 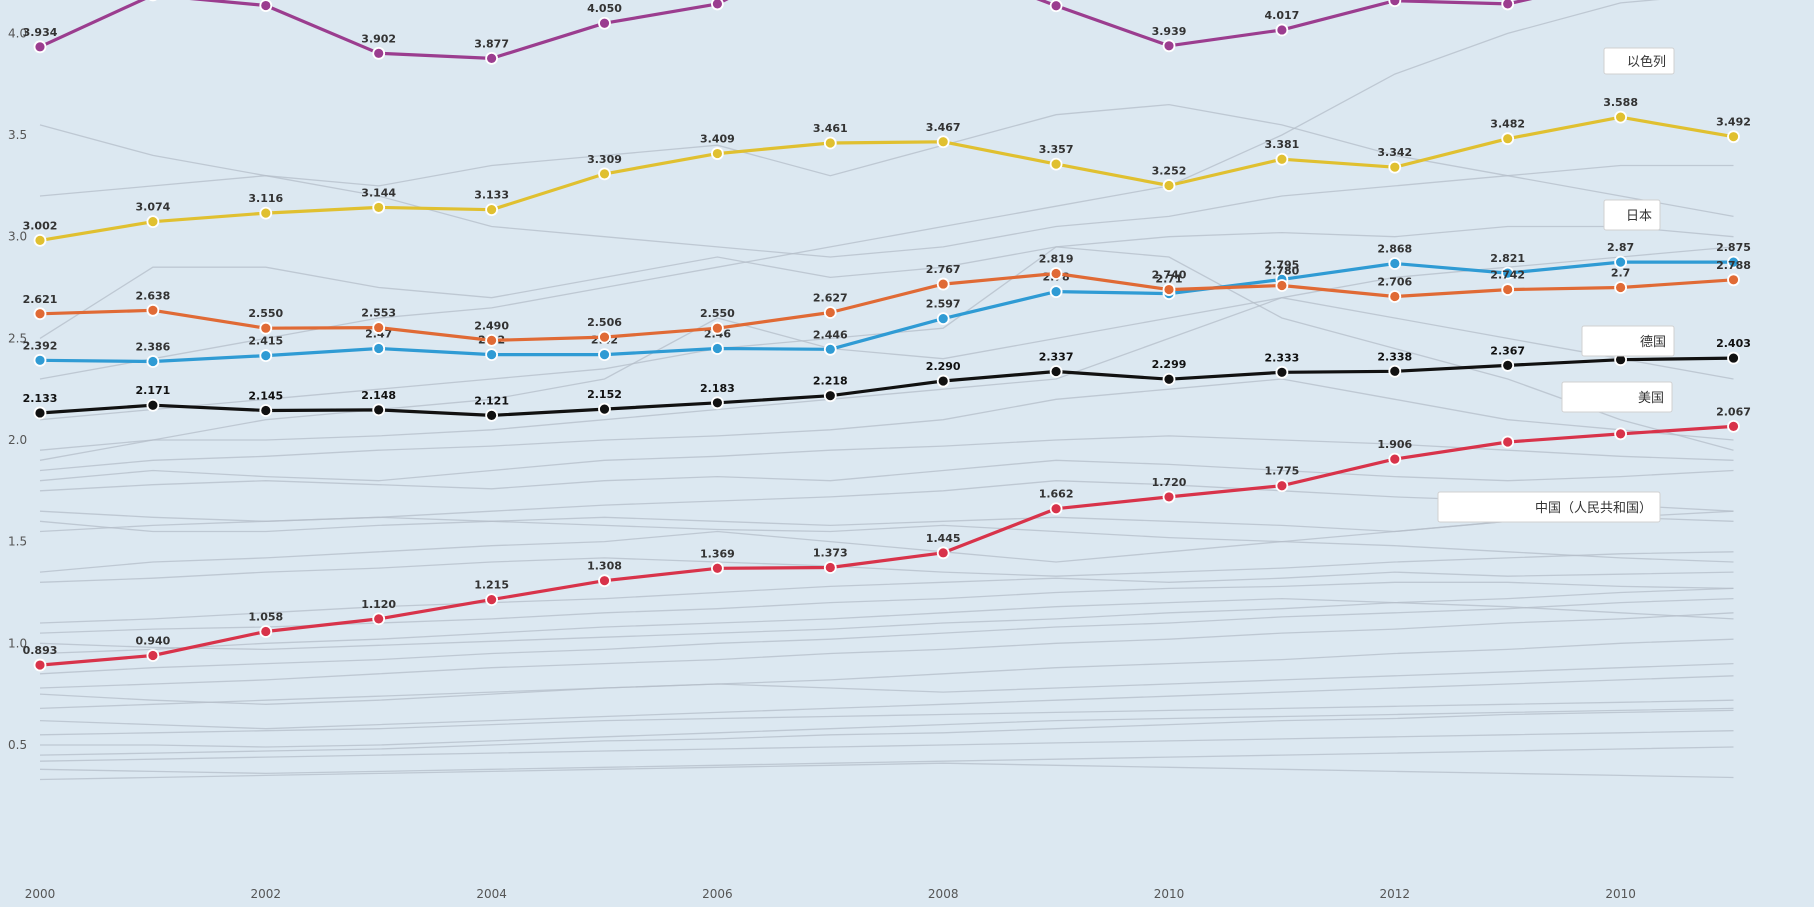 I want to click on data-label: 1.215, so click(x=491, y=585).